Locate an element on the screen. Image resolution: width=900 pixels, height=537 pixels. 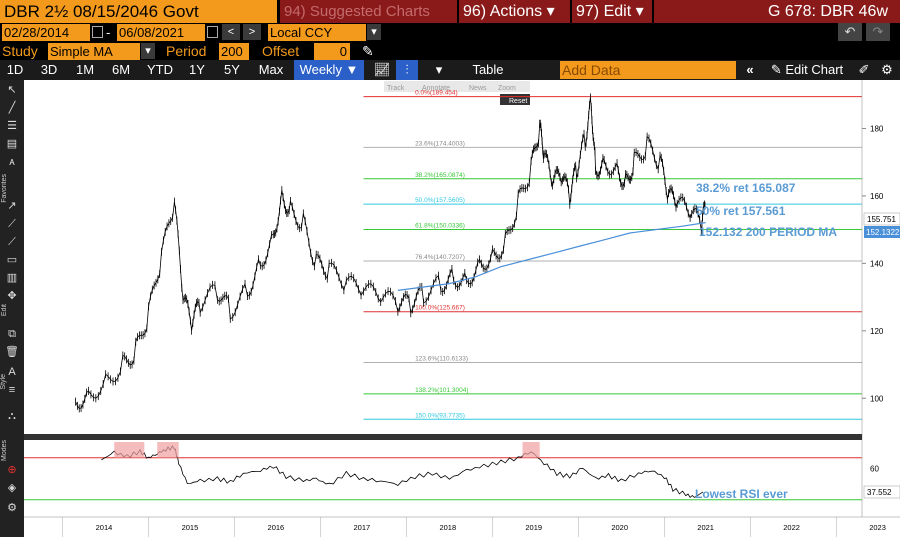
fib-tool-icon: ☰ is located at coordinates (12, 126).